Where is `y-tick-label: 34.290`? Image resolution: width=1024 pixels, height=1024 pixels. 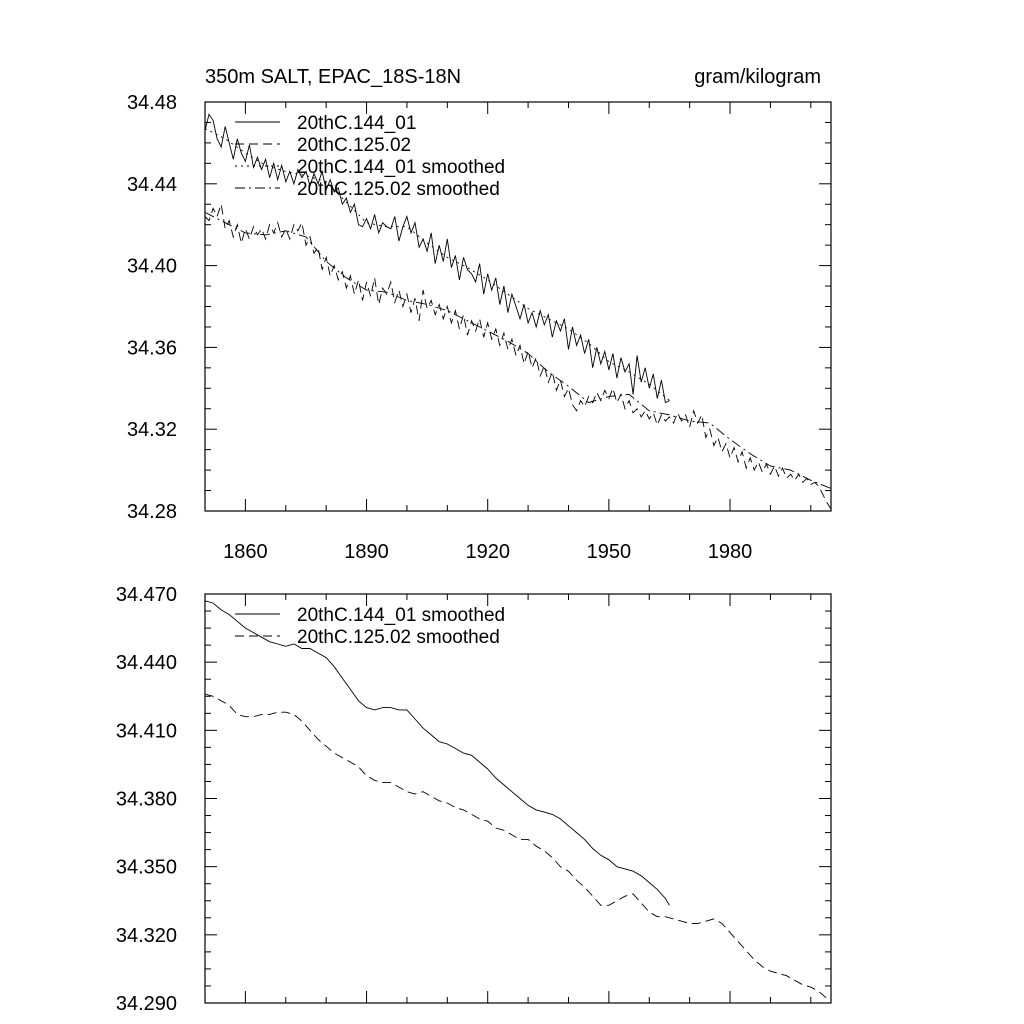 y-tick-label: 34.290 is located at coordinates (146, 1004).